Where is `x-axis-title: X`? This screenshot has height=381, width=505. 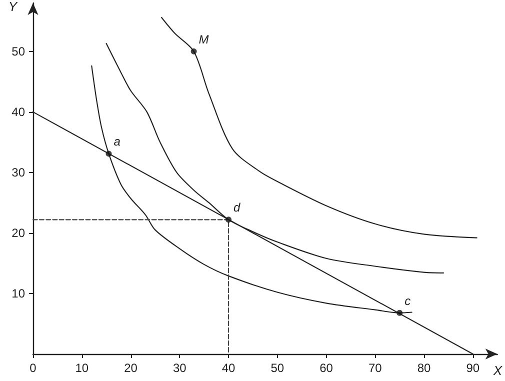
x-axis-title: X is located at coordinates (498, 370).